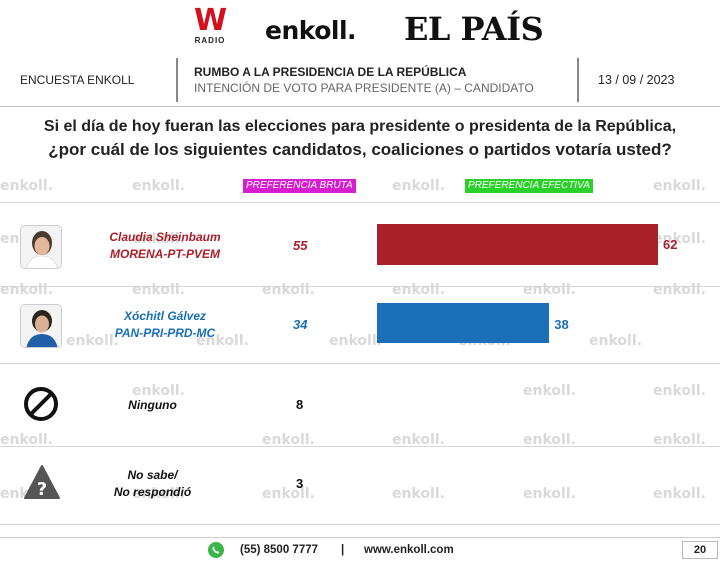 This screenshot has width=720, height=562. I want to click on candidate-name-sheinbaum: Claudia Sheinbaum MORENA-PT-PVEM, so click(165, 245).